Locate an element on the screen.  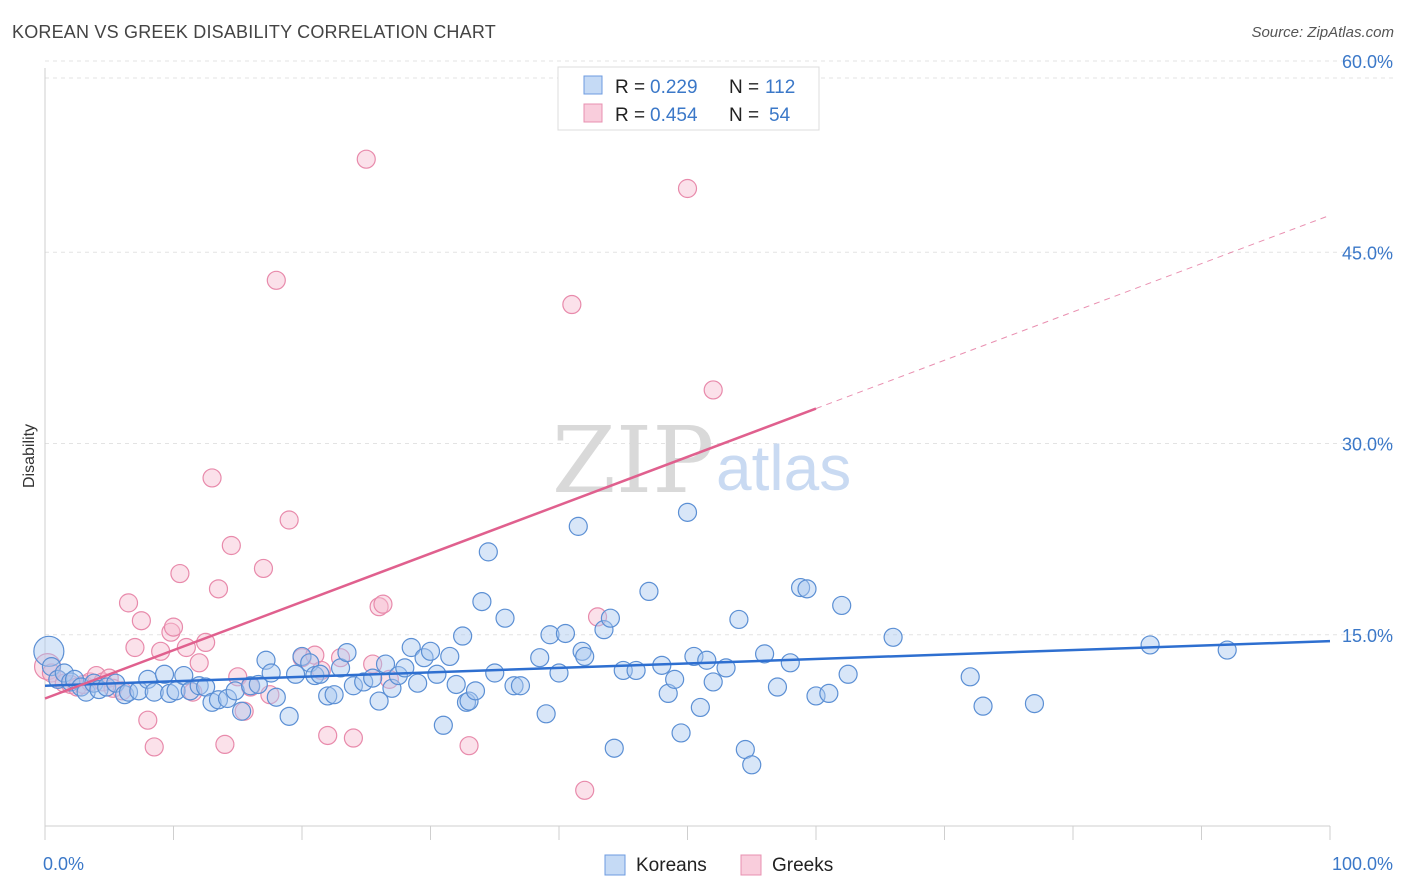
legend-bottom-swatch-greeks is located at coordinates (751, 865).